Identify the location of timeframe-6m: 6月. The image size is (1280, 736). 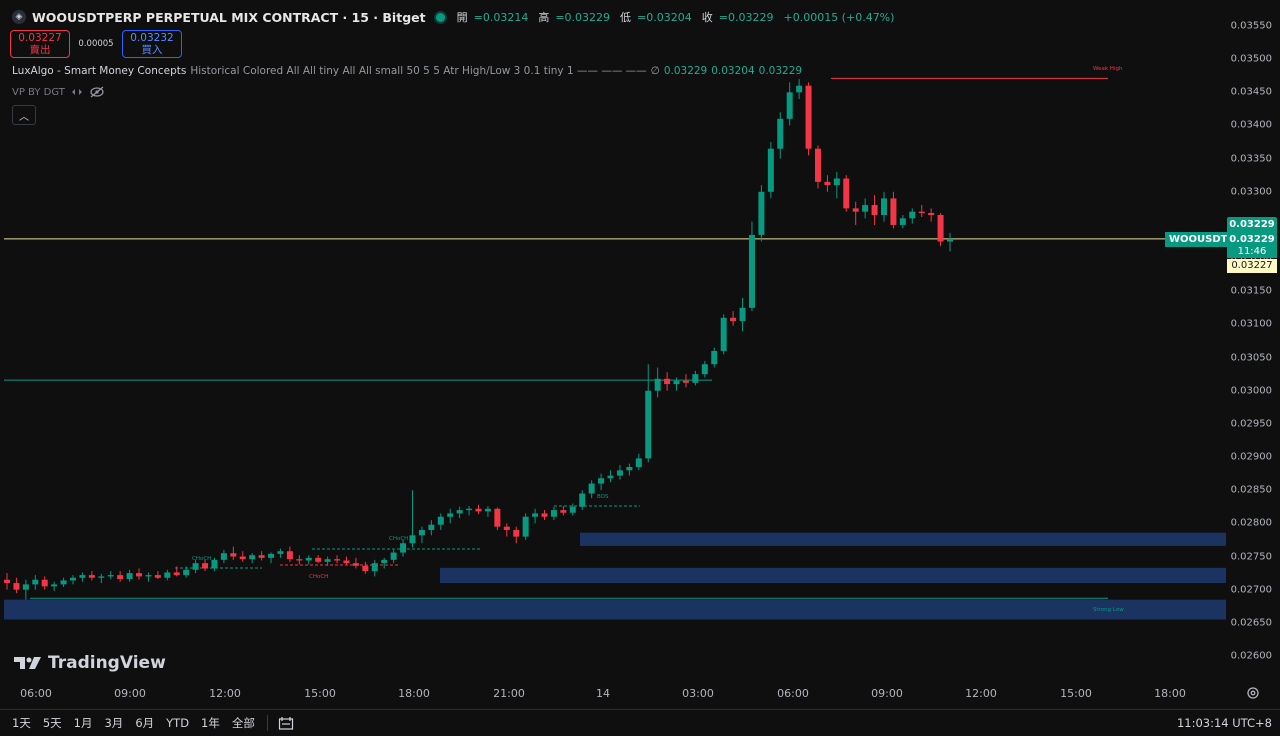
(145, 723).